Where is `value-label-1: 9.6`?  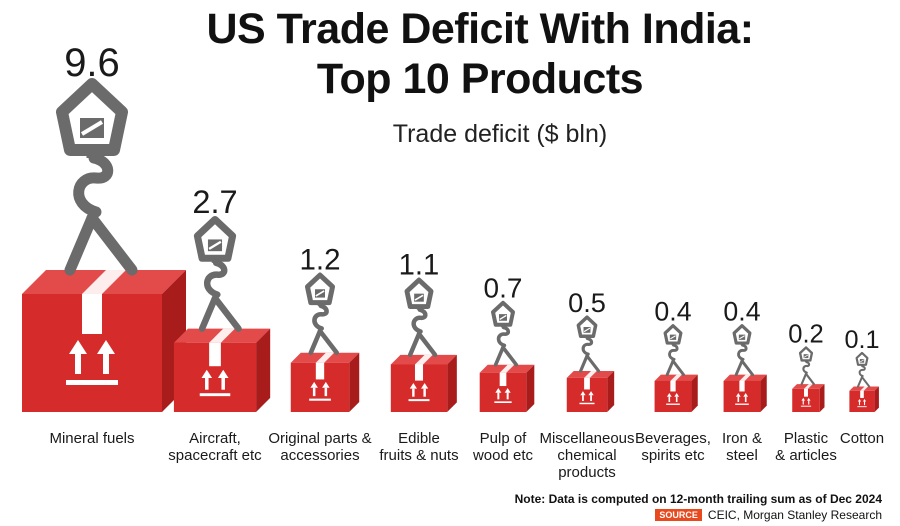 value-label-1: 9.6 is located at coordinates (92, 63).